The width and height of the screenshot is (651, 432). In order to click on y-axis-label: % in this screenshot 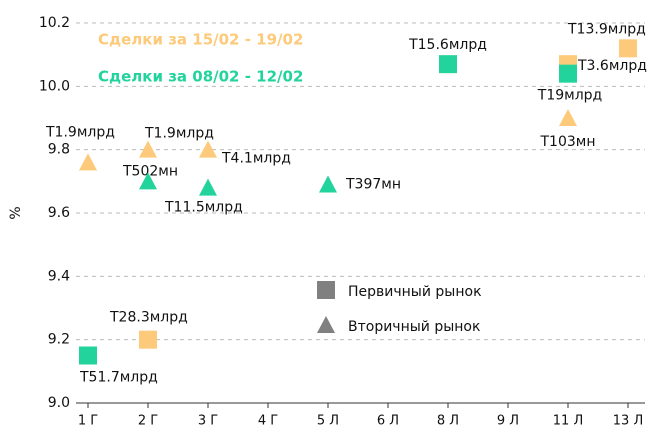, I will do `click(16, 212)`.